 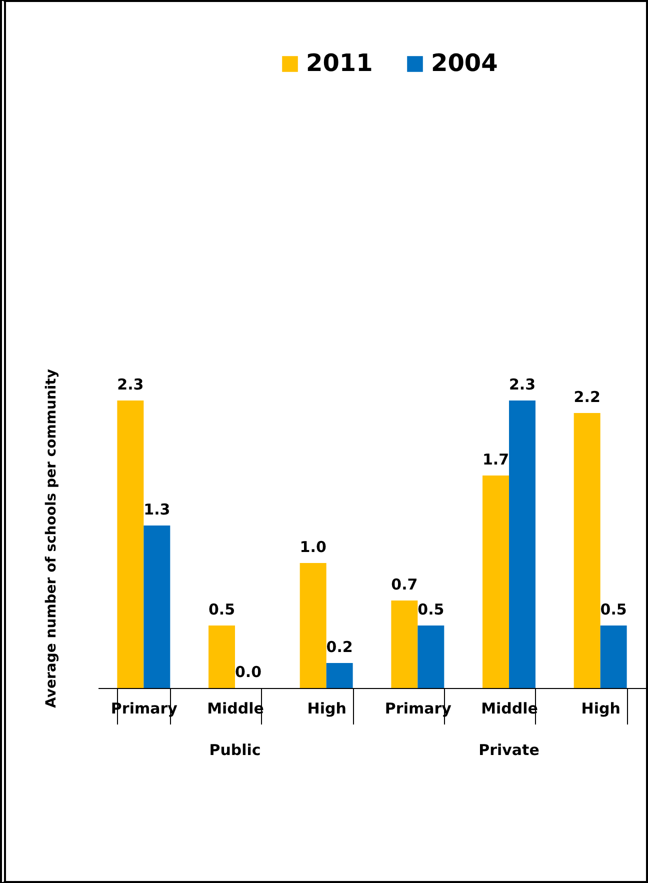 I want to click on data-label: 0.7, so click(x=404, y=585).